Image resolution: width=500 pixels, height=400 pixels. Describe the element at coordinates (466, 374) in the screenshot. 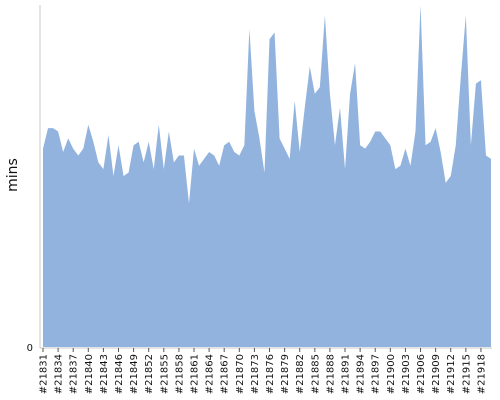

I see `x-tick-label: #21915` at that location.